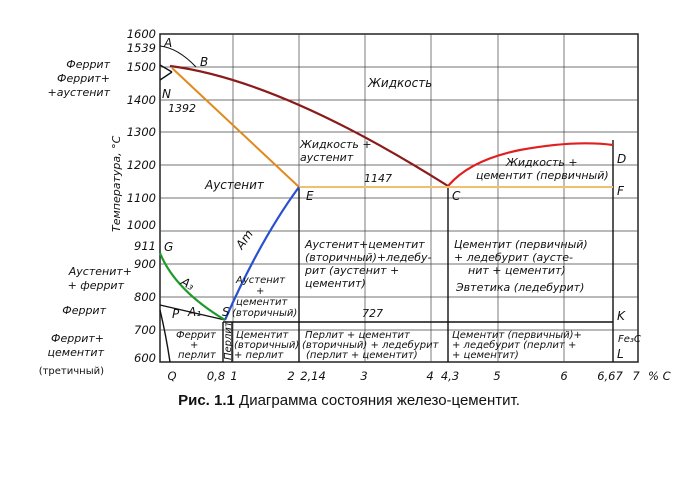  I want to click on point-g: G, so click(168, 247).